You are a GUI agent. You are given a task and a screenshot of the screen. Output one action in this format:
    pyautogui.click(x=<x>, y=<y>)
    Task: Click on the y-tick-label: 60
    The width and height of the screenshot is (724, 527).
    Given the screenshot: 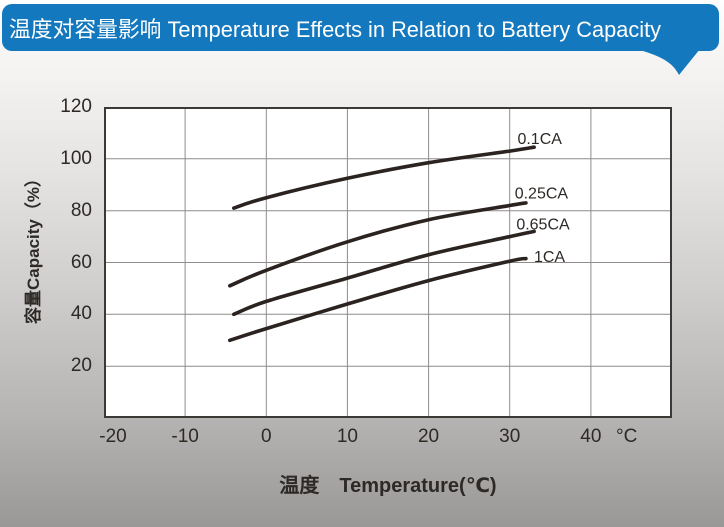 What is the action you would take?
    pyautogui.click(x=81, y=262)
    